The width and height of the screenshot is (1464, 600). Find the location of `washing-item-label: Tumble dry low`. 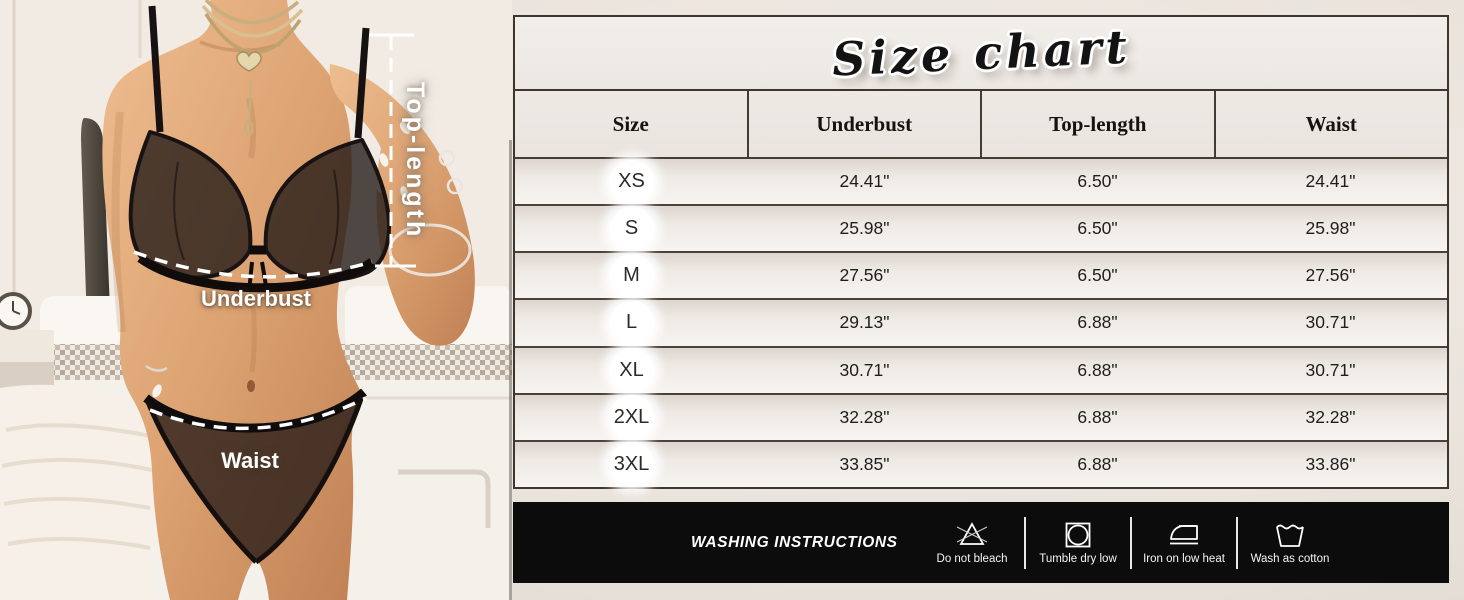

washing-item-label: Tumble dry low is located at coordinates (1078, 559).